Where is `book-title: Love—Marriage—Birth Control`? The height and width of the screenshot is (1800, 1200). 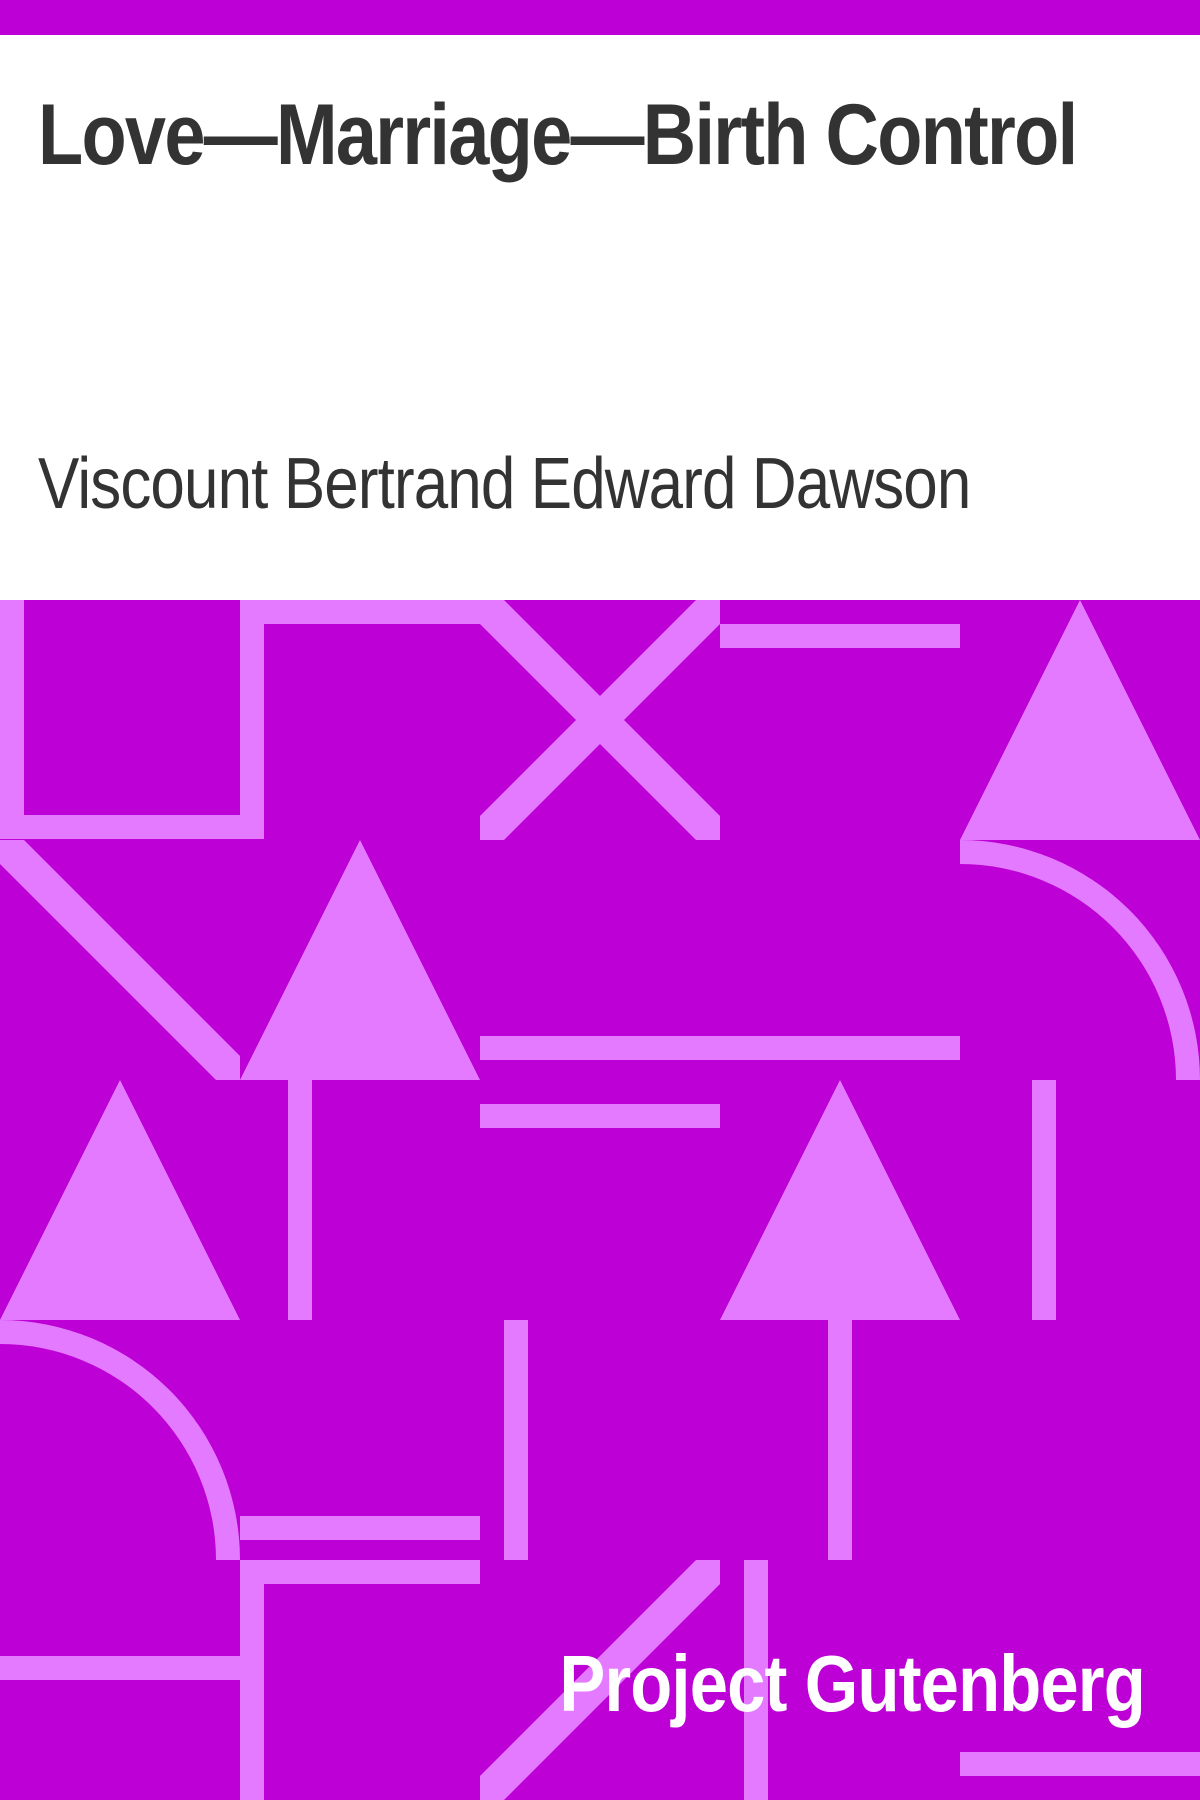 book-title: Love—Marriage—Birth Control is located at coordinates (558, 135).